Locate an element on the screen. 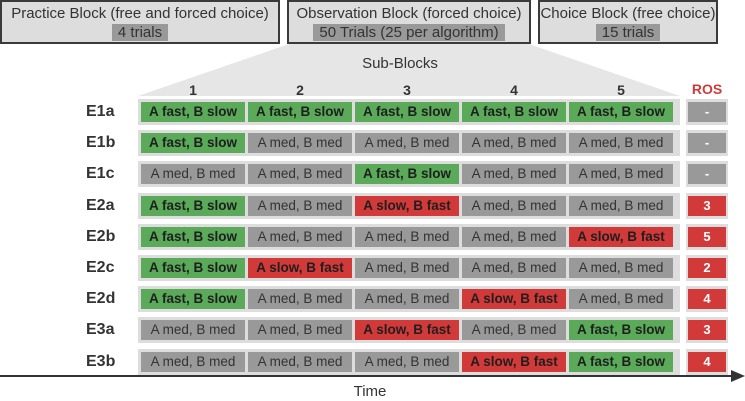  row-label: E2b is located at coordinates (101, 236).